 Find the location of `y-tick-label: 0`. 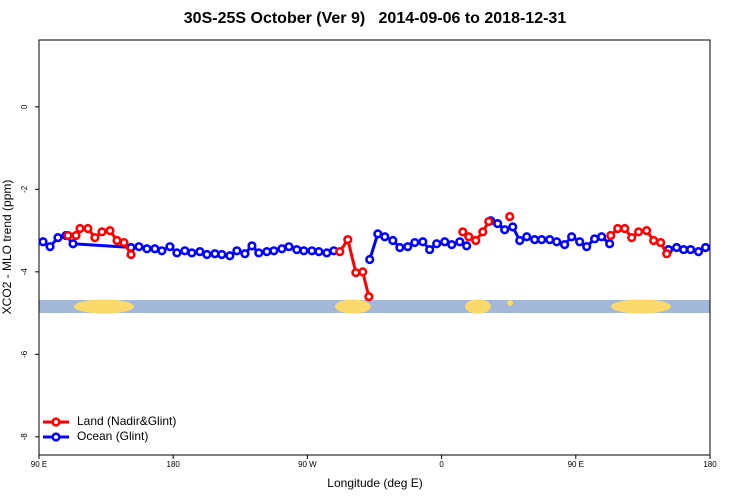

y-tick-label: 0 is located at coordinates (24, 106).